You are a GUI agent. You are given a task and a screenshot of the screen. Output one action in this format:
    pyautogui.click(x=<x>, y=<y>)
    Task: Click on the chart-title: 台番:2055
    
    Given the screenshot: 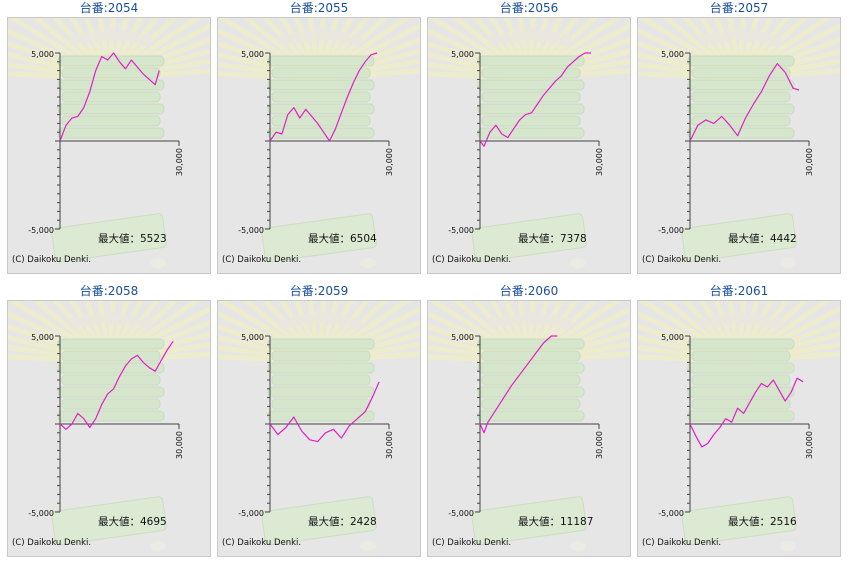 What is the action you would take?
    pyautogui.click(x=319, y=8)
    